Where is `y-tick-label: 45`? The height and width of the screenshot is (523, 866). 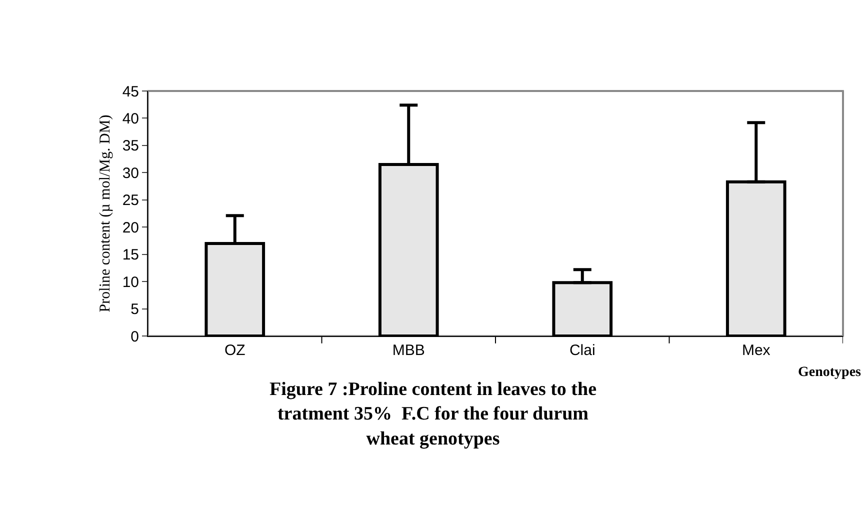 y-tick-label: 45 is located at coordinates (130, 91).